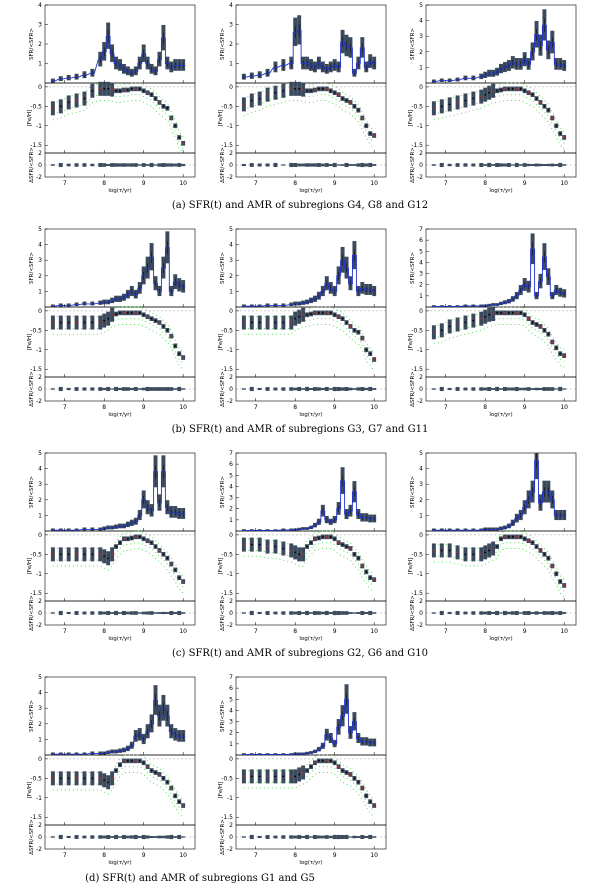  I want to click on sfr-ytick-label: 4, so click(40, 245).